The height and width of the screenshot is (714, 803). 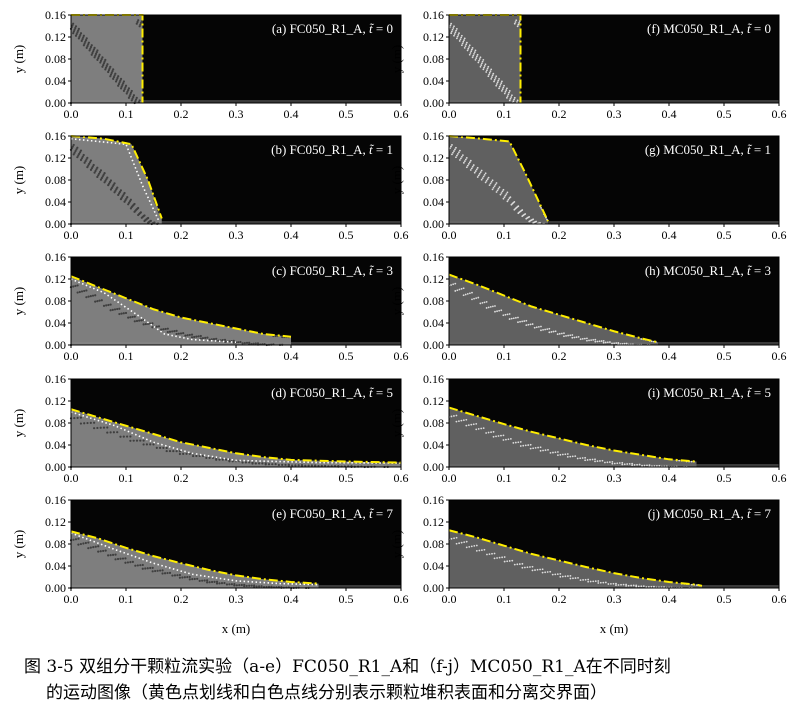 I want to click on y-axis-label: y (m), so click(x=18, y=180).